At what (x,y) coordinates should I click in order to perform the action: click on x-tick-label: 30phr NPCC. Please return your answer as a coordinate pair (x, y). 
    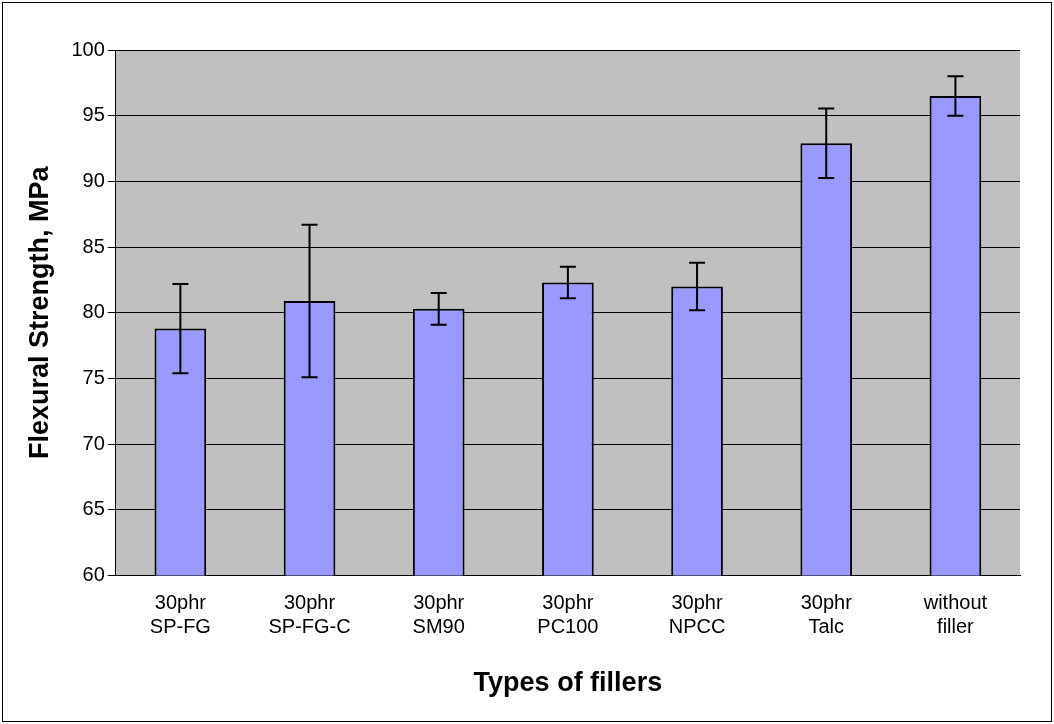
    Looking at the image, I should click on (697, 614).